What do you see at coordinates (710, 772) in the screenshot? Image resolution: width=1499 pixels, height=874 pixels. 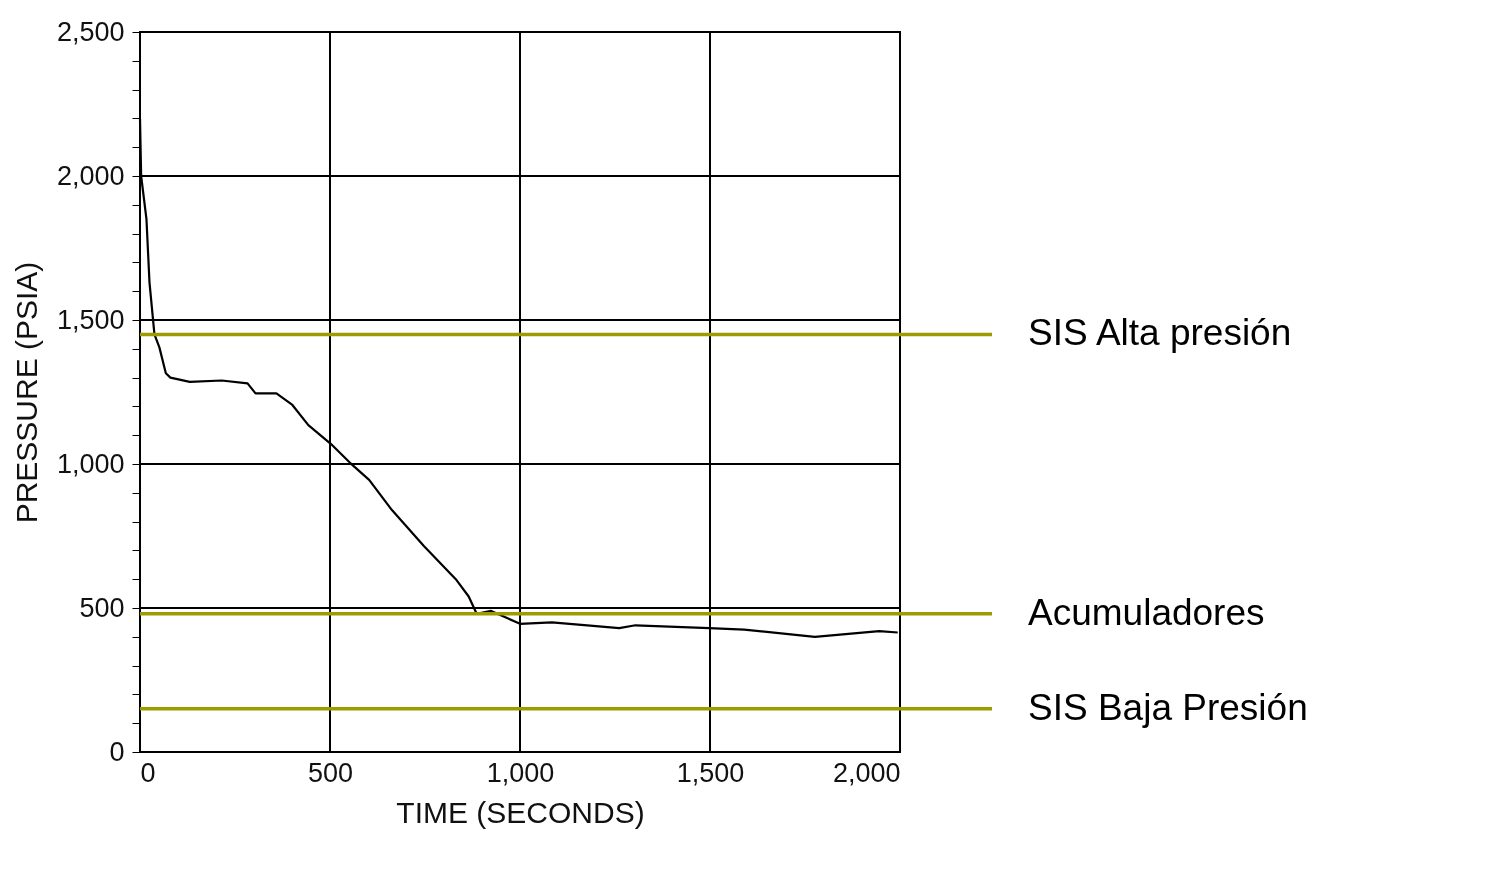 I see `x-tick-label: 1,500` at bounding box center [710, 772].